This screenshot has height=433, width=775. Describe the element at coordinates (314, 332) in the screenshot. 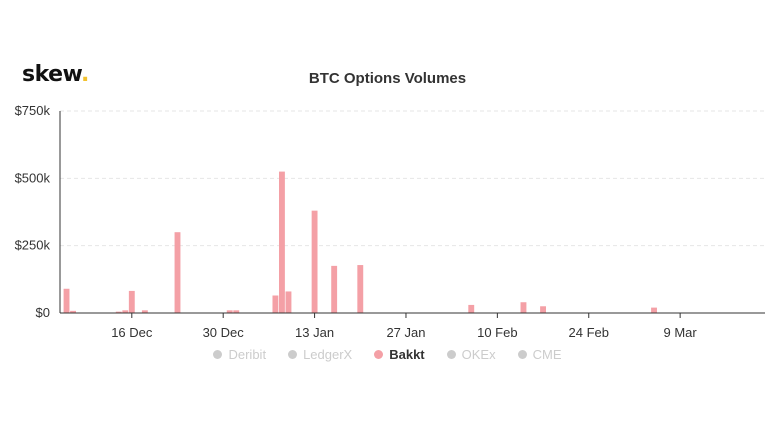

I see `x-tick-label: 13 Jan` at that location.